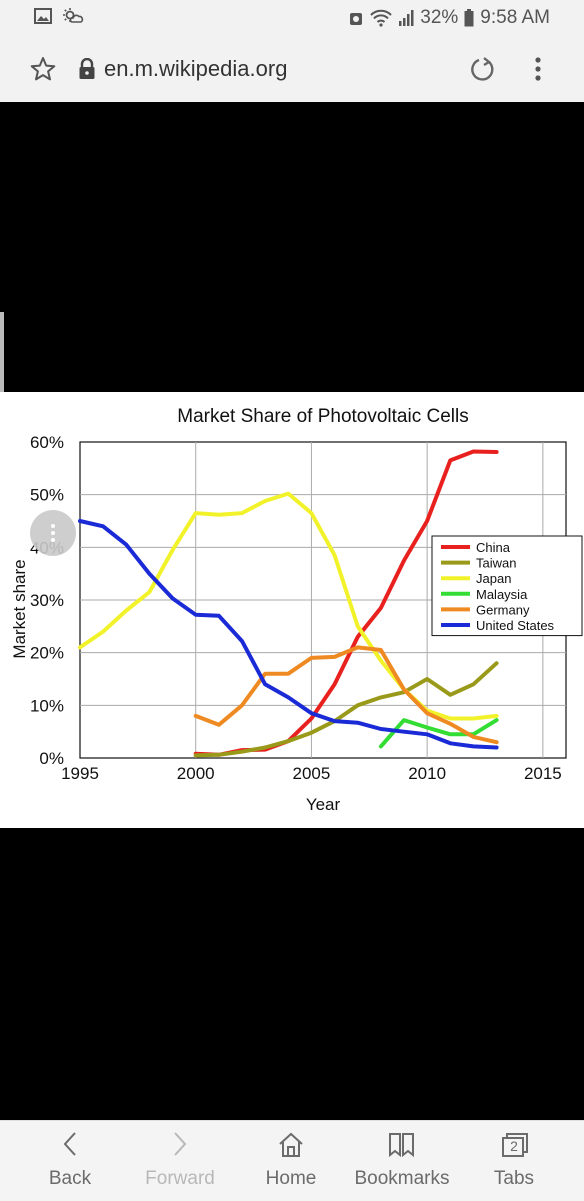 The width and height of the screenshot is (584, 1201). I want to click on star-icon, so click(43, 69).